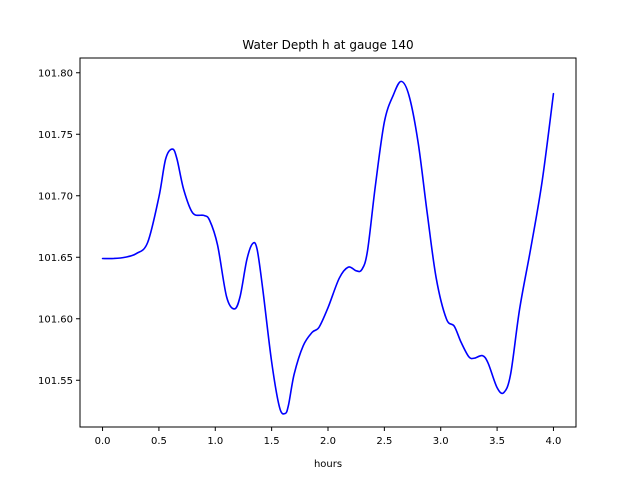  Describe the element at coordinates (554, 441) in the screenshot. I see `x-tick-label: 4.0` at that location.